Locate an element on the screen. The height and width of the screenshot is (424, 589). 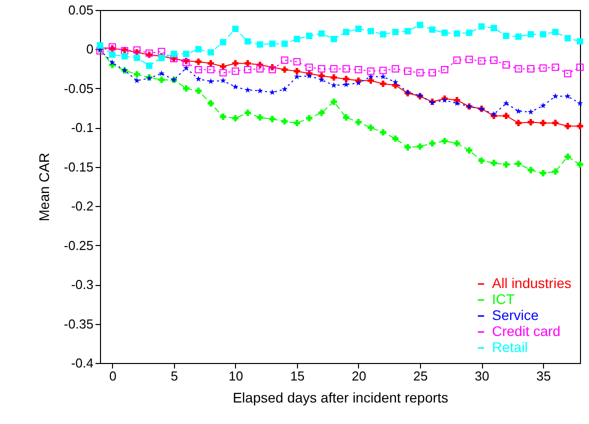
x-tick-label: 15 is located at coordinates (297, 376).